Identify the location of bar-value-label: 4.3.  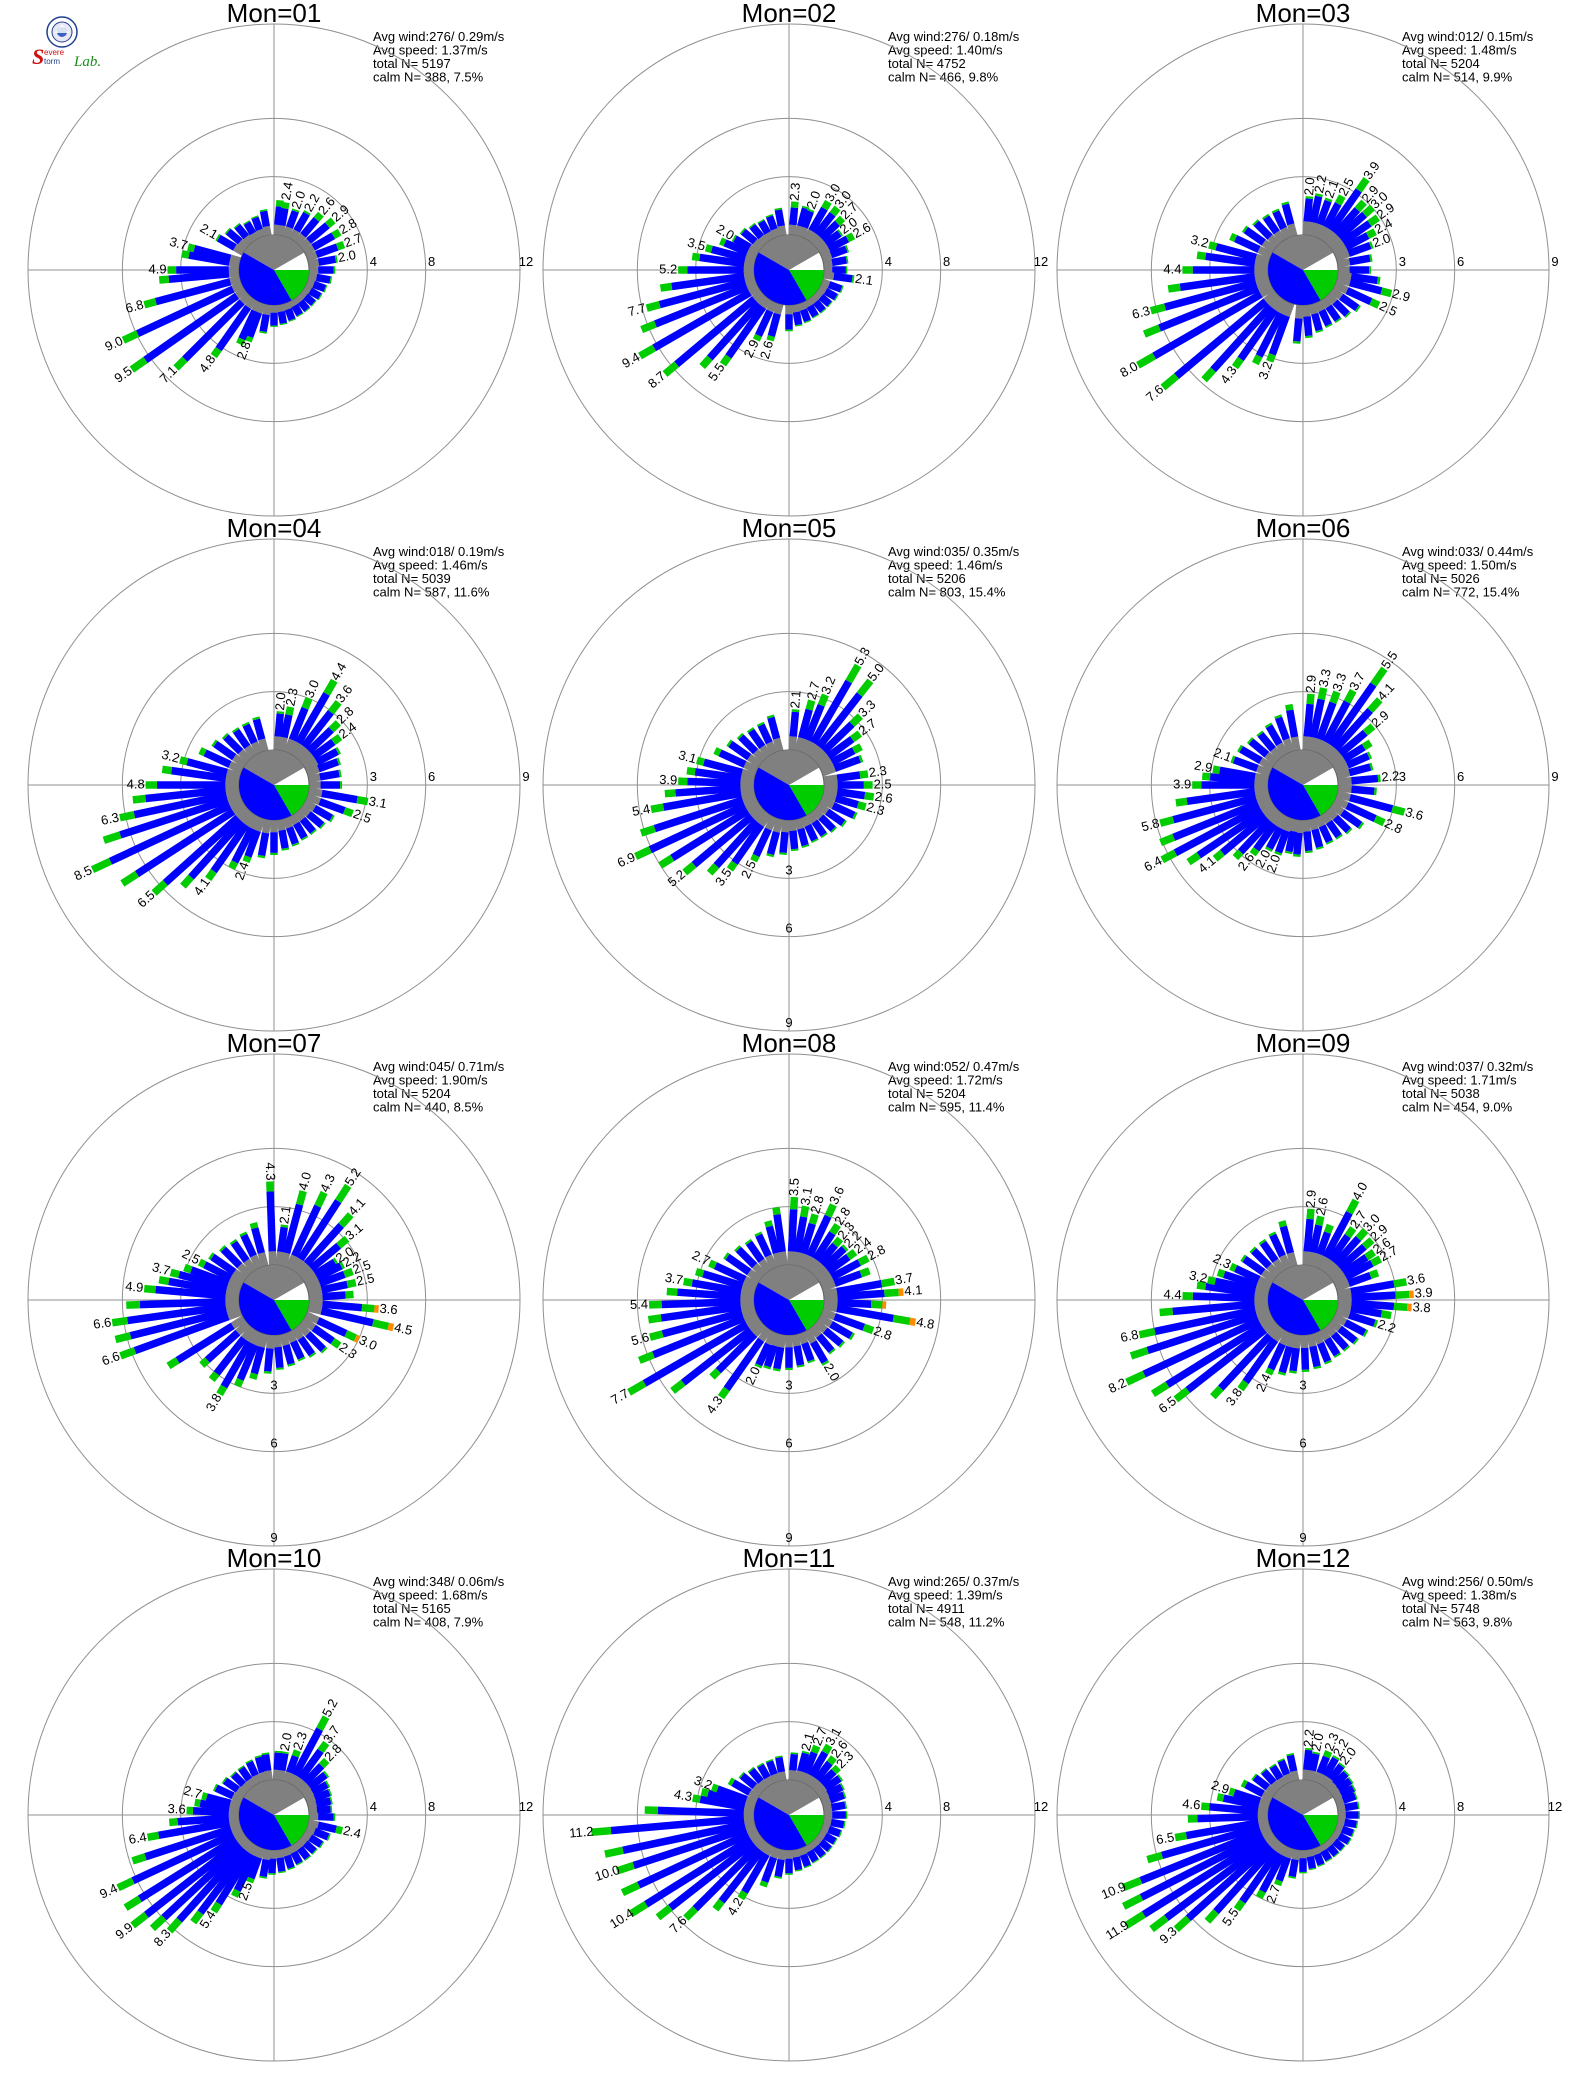
(683, 1795).